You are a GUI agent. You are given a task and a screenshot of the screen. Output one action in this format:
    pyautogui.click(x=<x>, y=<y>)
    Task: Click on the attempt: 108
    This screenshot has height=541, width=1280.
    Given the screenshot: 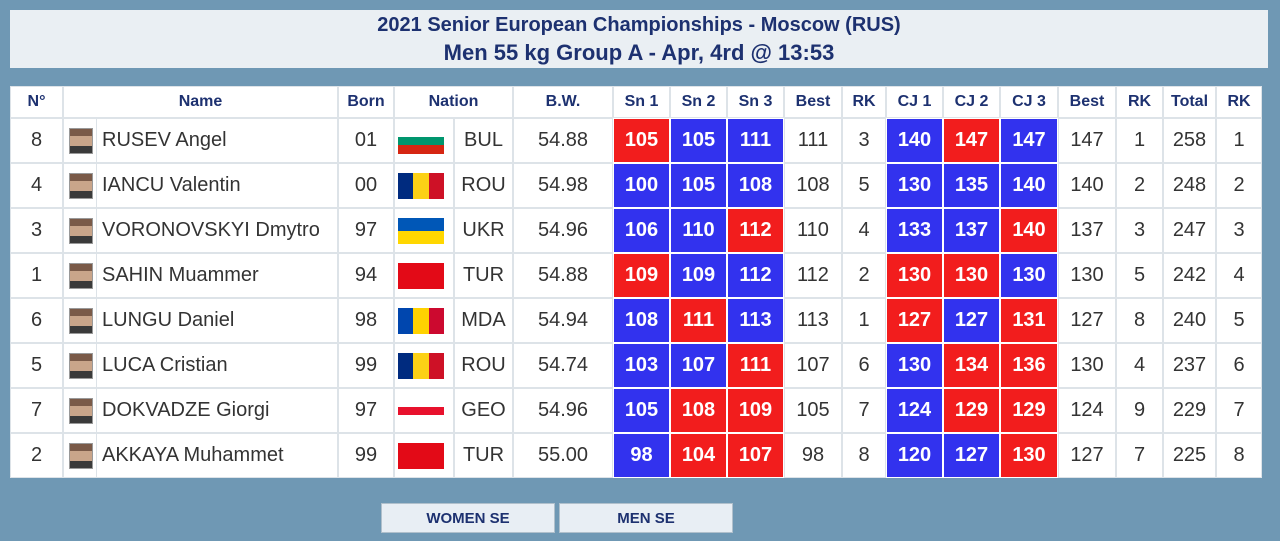 What is the action you would take?
    pyautogui.click(x=698, y=410)
    